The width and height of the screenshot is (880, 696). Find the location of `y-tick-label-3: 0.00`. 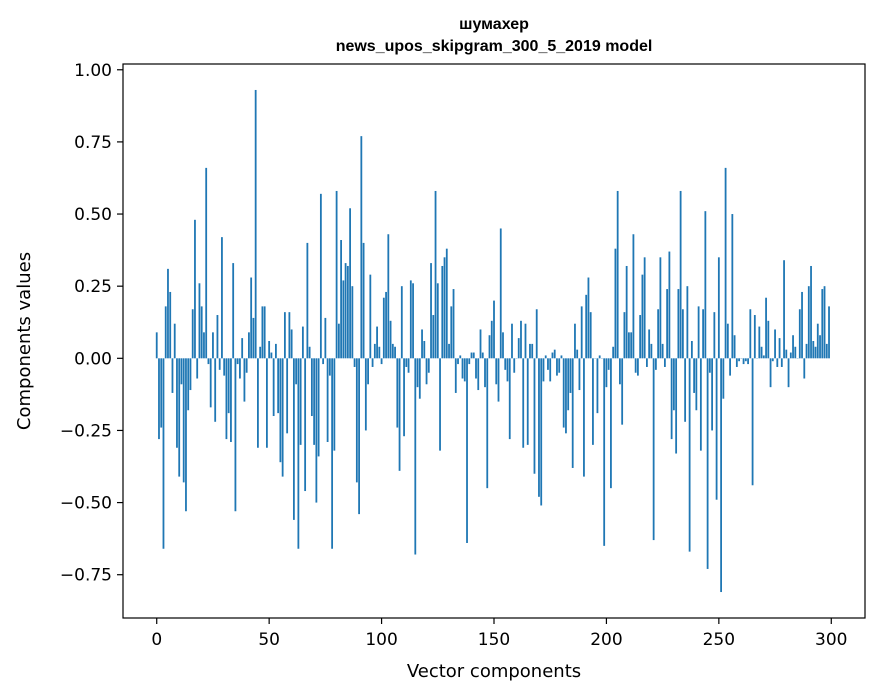

y-tick-label-3: 0.00 is located at coordinates (93, 359).